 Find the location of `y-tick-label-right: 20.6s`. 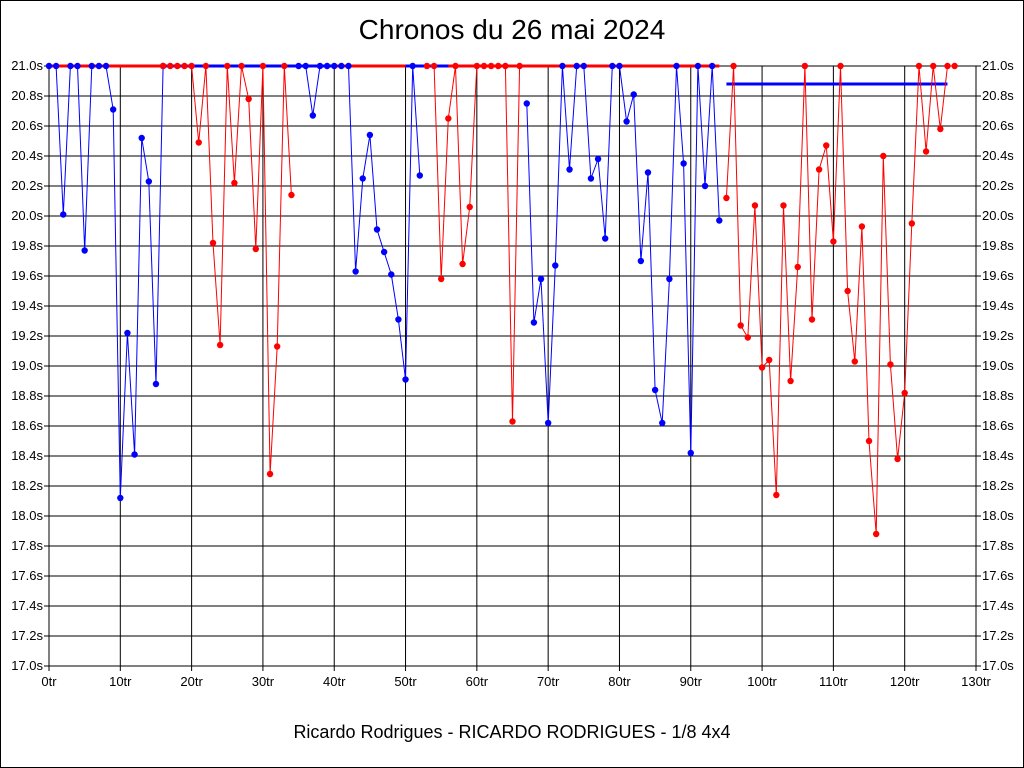

y-tick-label-right: 20.6s is located at coordinates (998, 125).